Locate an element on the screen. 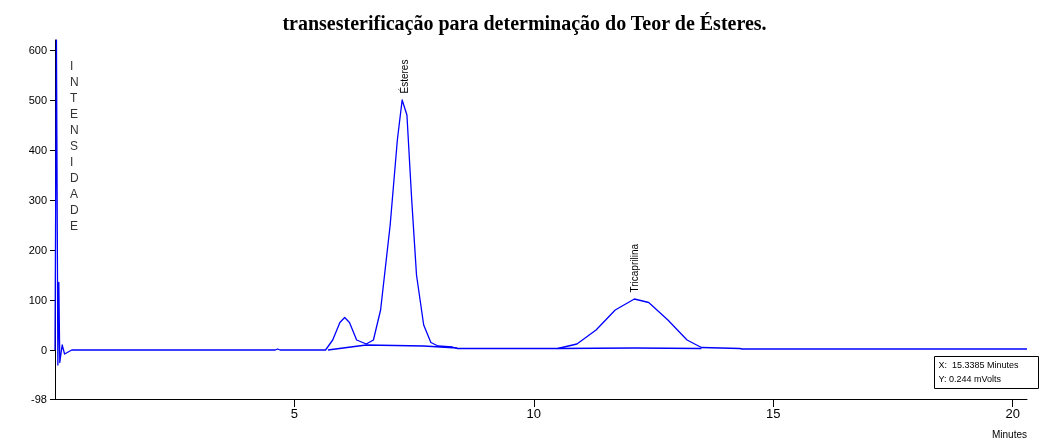  y-tick-label: 100 is located at coordinates (37, 300).